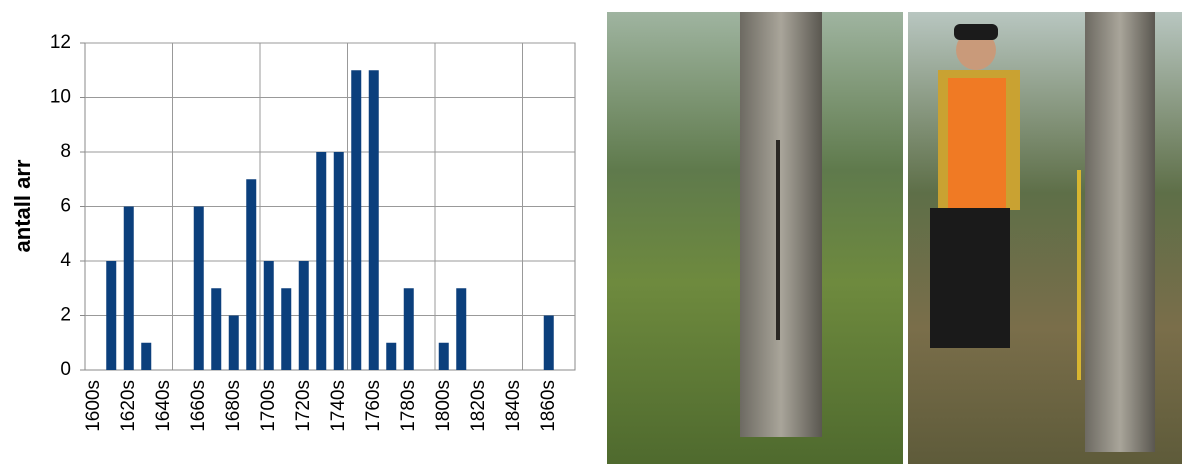 Image resolution: width=1182 pixels, height=464 pixels. I want to click on y-tick-label: 6, so click(65, 206).